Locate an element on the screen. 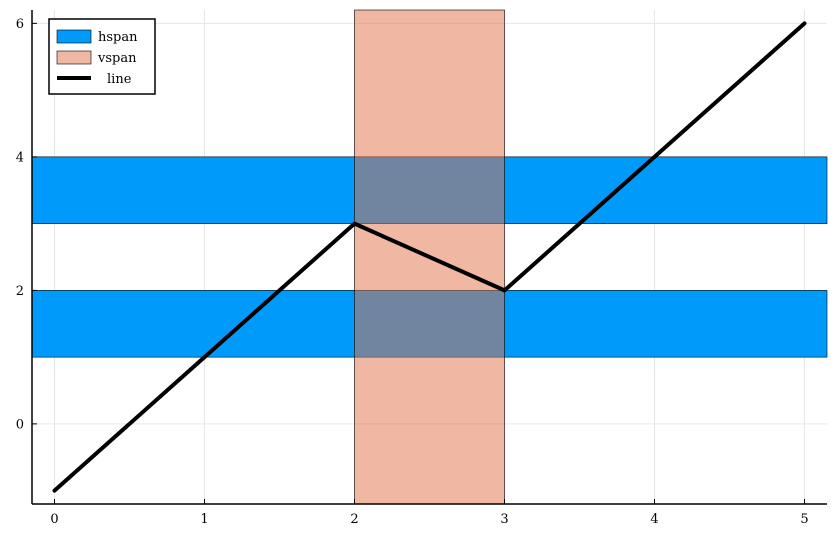  x-tick-label-5: 5 is located at coordinates (804, 519).